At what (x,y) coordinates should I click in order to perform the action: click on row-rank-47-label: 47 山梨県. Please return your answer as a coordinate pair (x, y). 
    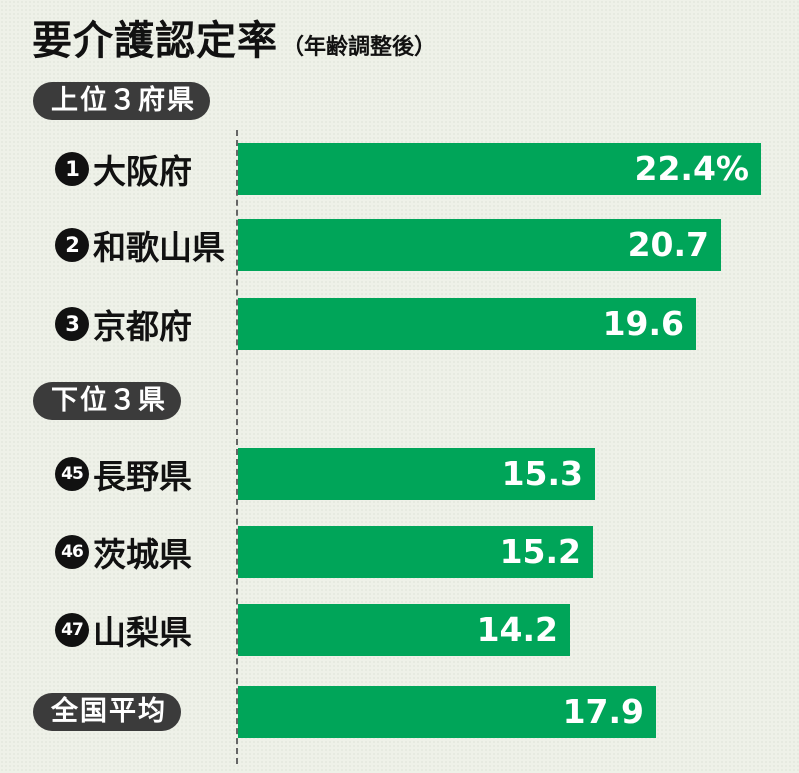
    Looking at the image, I should click on (123, 630).